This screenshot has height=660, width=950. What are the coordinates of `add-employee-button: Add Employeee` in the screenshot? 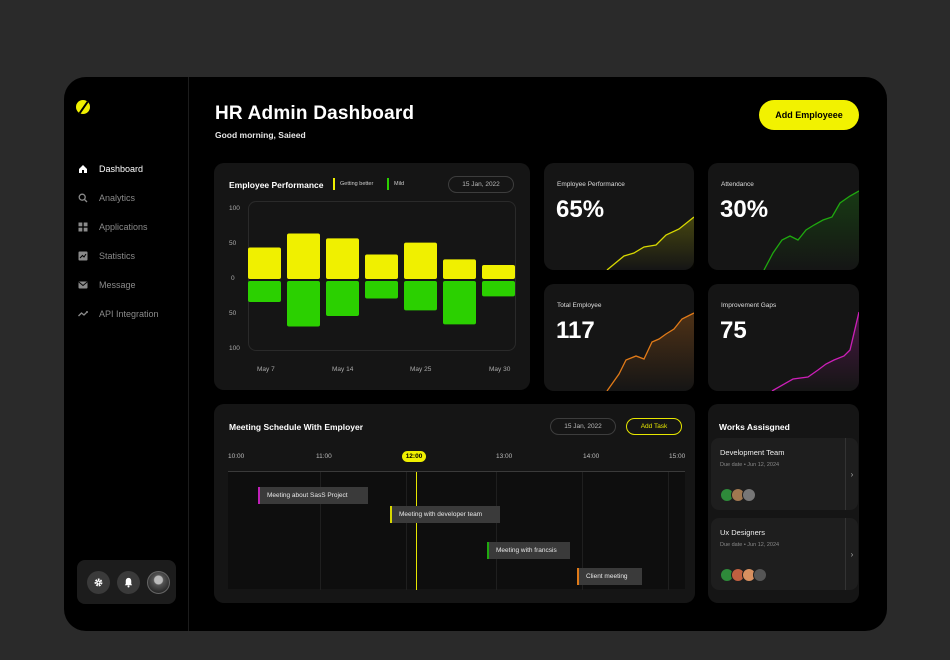 It's located at (809, 115).